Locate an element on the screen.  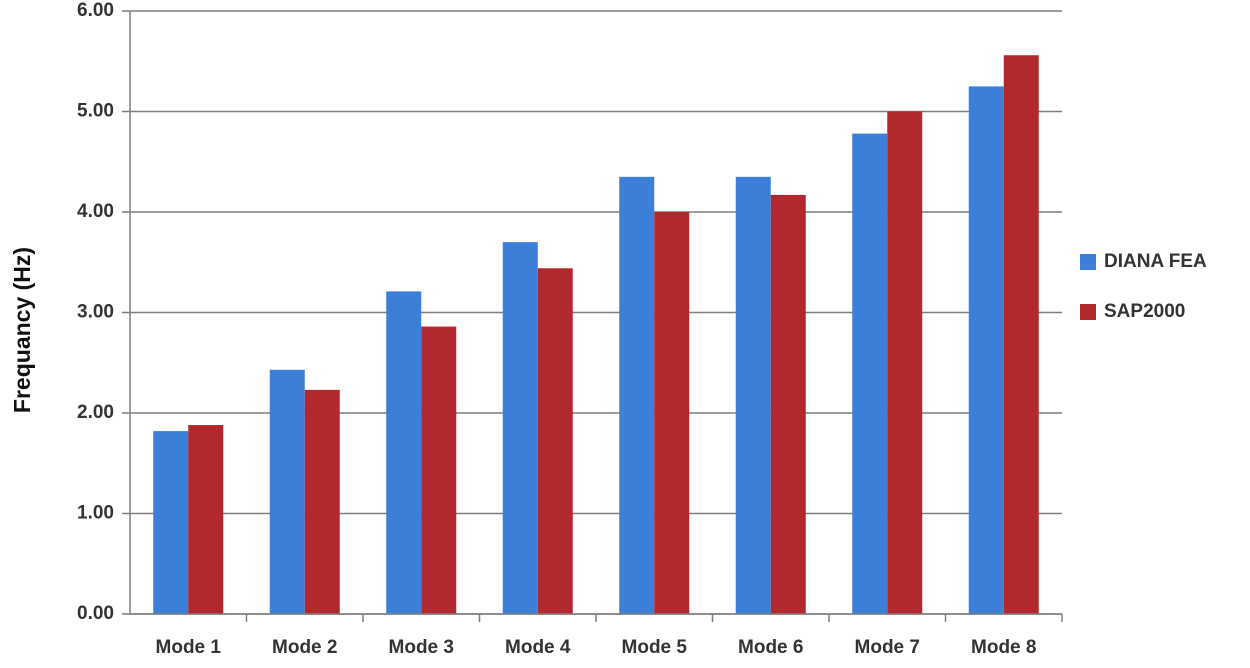
x-tick-label: Mode 4 is located at coordinates (538, 647).